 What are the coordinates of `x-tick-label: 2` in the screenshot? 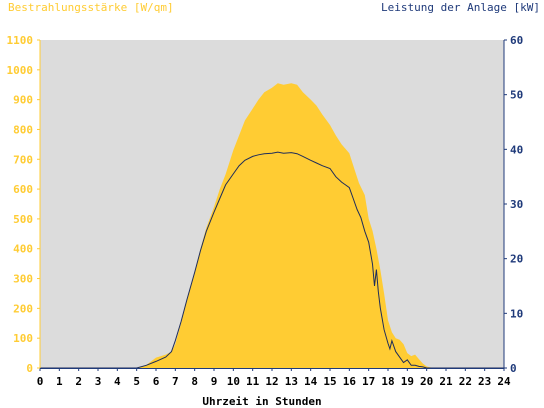 It's located at (78, 381).